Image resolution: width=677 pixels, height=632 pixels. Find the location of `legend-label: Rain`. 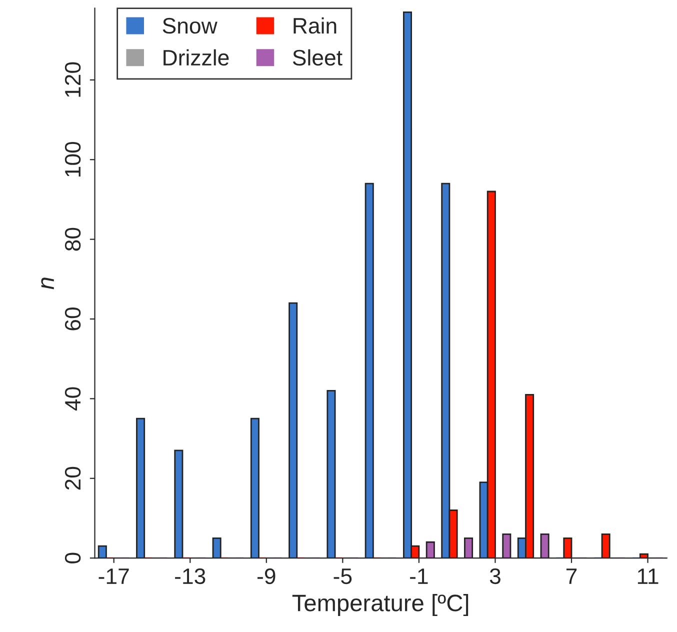

legend-label: Rain is located at coordinates (315, 25).